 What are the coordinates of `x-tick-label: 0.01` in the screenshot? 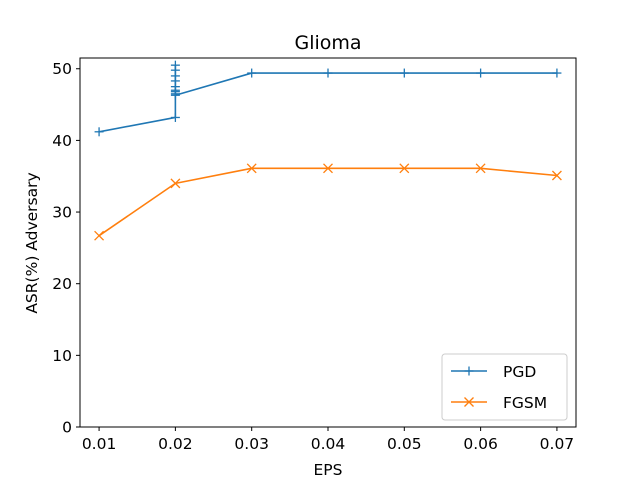 It's located at (99, 444).